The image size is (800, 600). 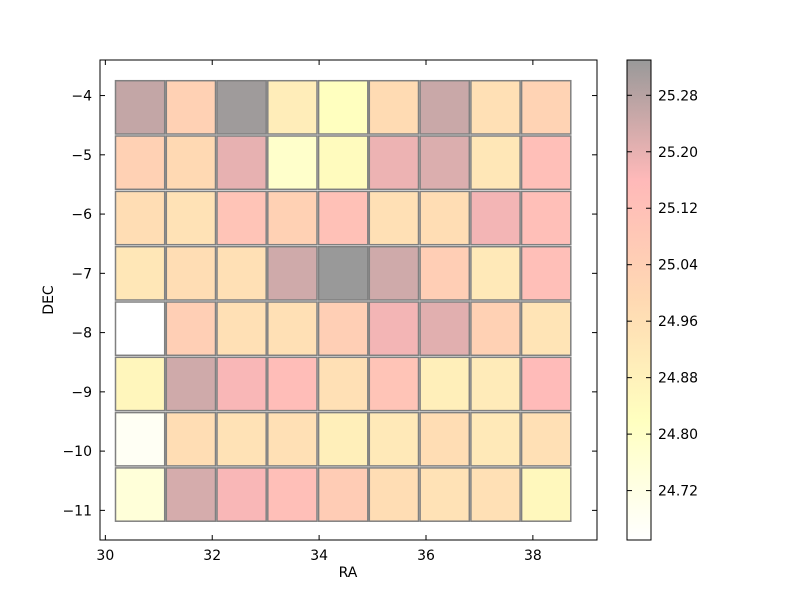 What do you see at coordinates (105, 556) in the screenshot?
I see `x-tick-label: 30` at bounding box center [105, 556].